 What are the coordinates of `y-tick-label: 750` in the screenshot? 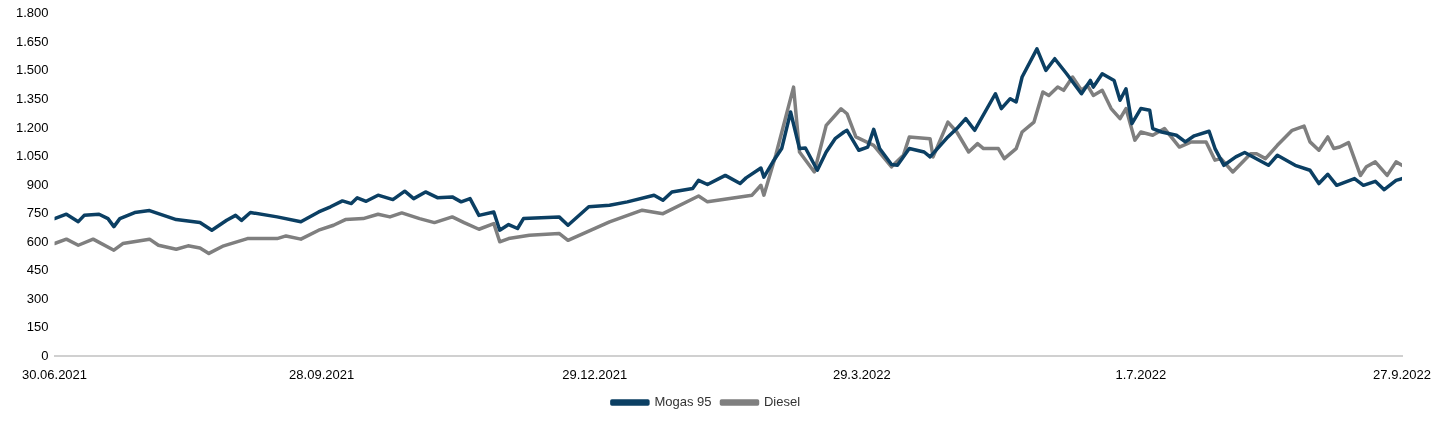 It's located at (37, 213).